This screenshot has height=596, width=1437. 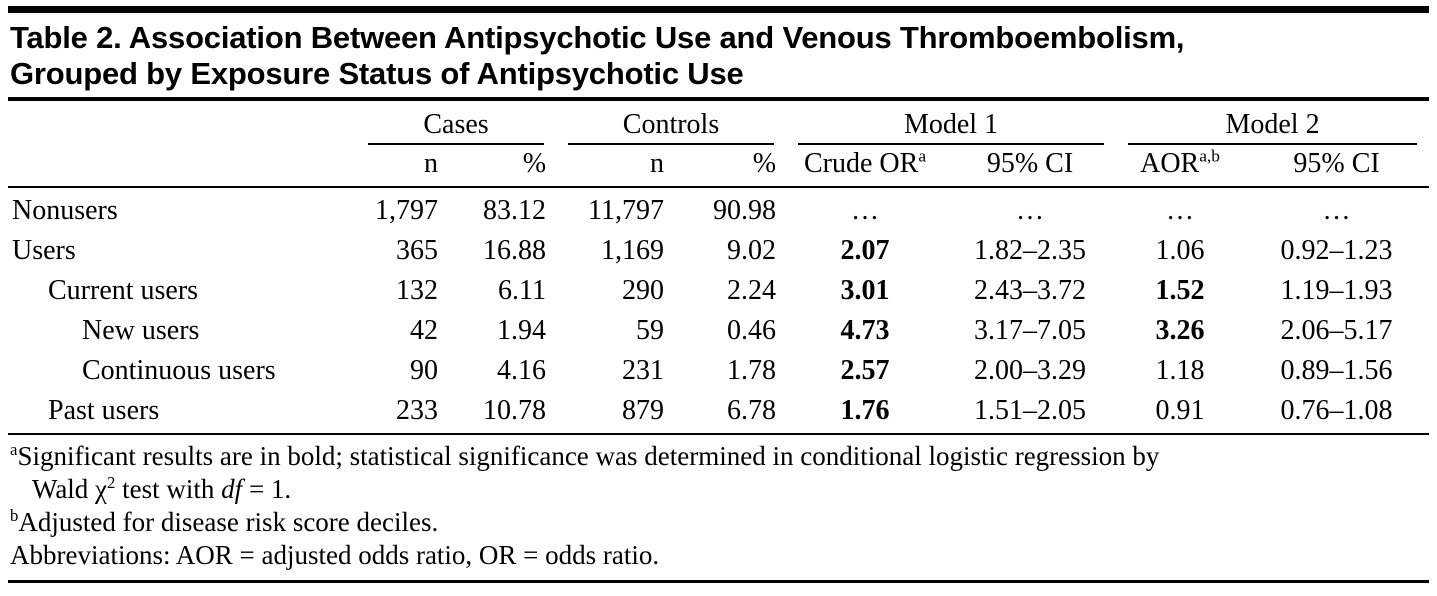 I want to click on group-header-cases: Cases, so click(x=456, y=124).